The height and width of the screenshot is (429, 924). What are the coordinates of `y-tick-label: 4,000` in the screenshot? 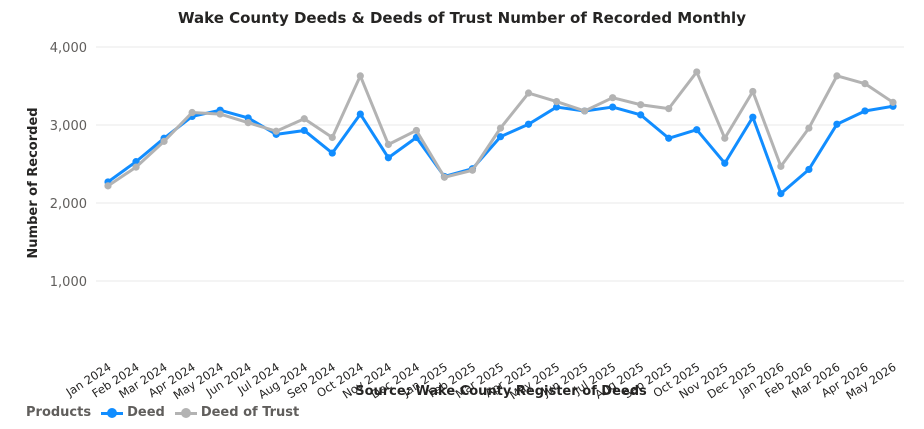 It's located at (68, 48).